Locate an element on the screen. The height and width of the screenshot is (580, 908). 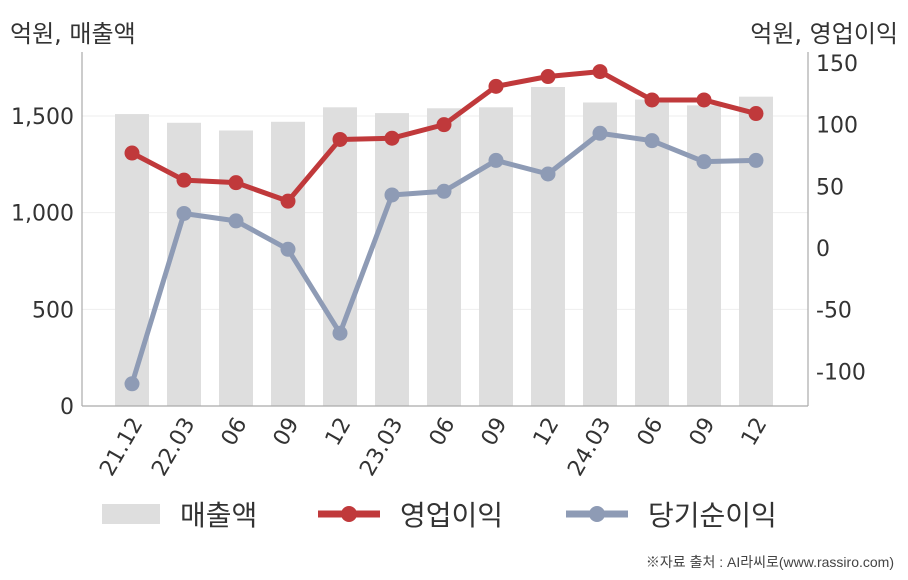
legend-swatch-revenue is located at coordinates (131, 514).